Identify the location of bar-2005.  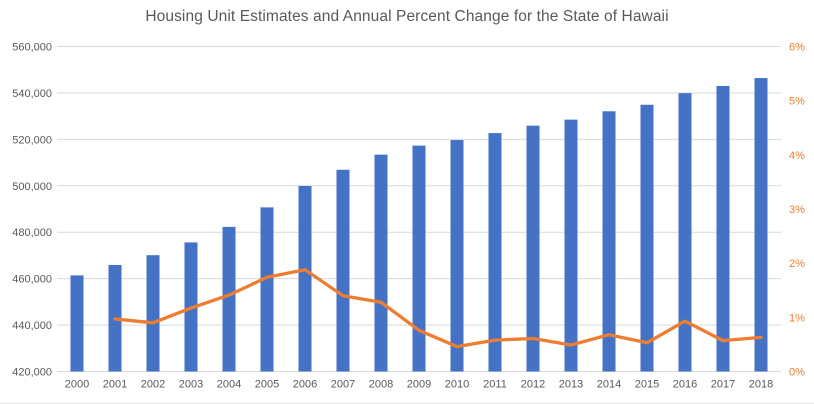
(267, 289).